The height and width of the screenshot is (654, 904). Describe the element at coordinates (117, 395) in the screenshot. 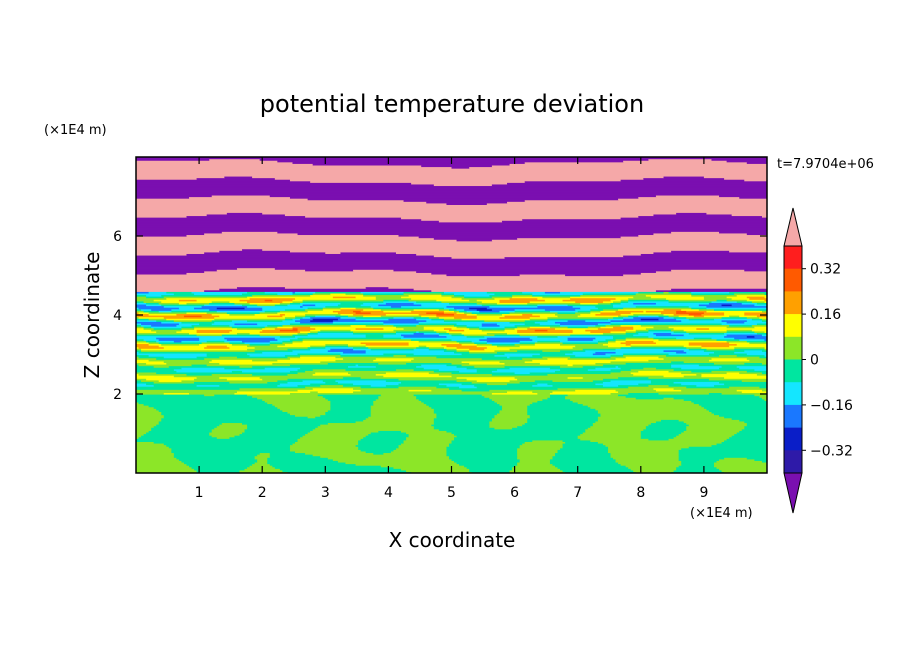

I see `y-tick-label: 2` at that location.